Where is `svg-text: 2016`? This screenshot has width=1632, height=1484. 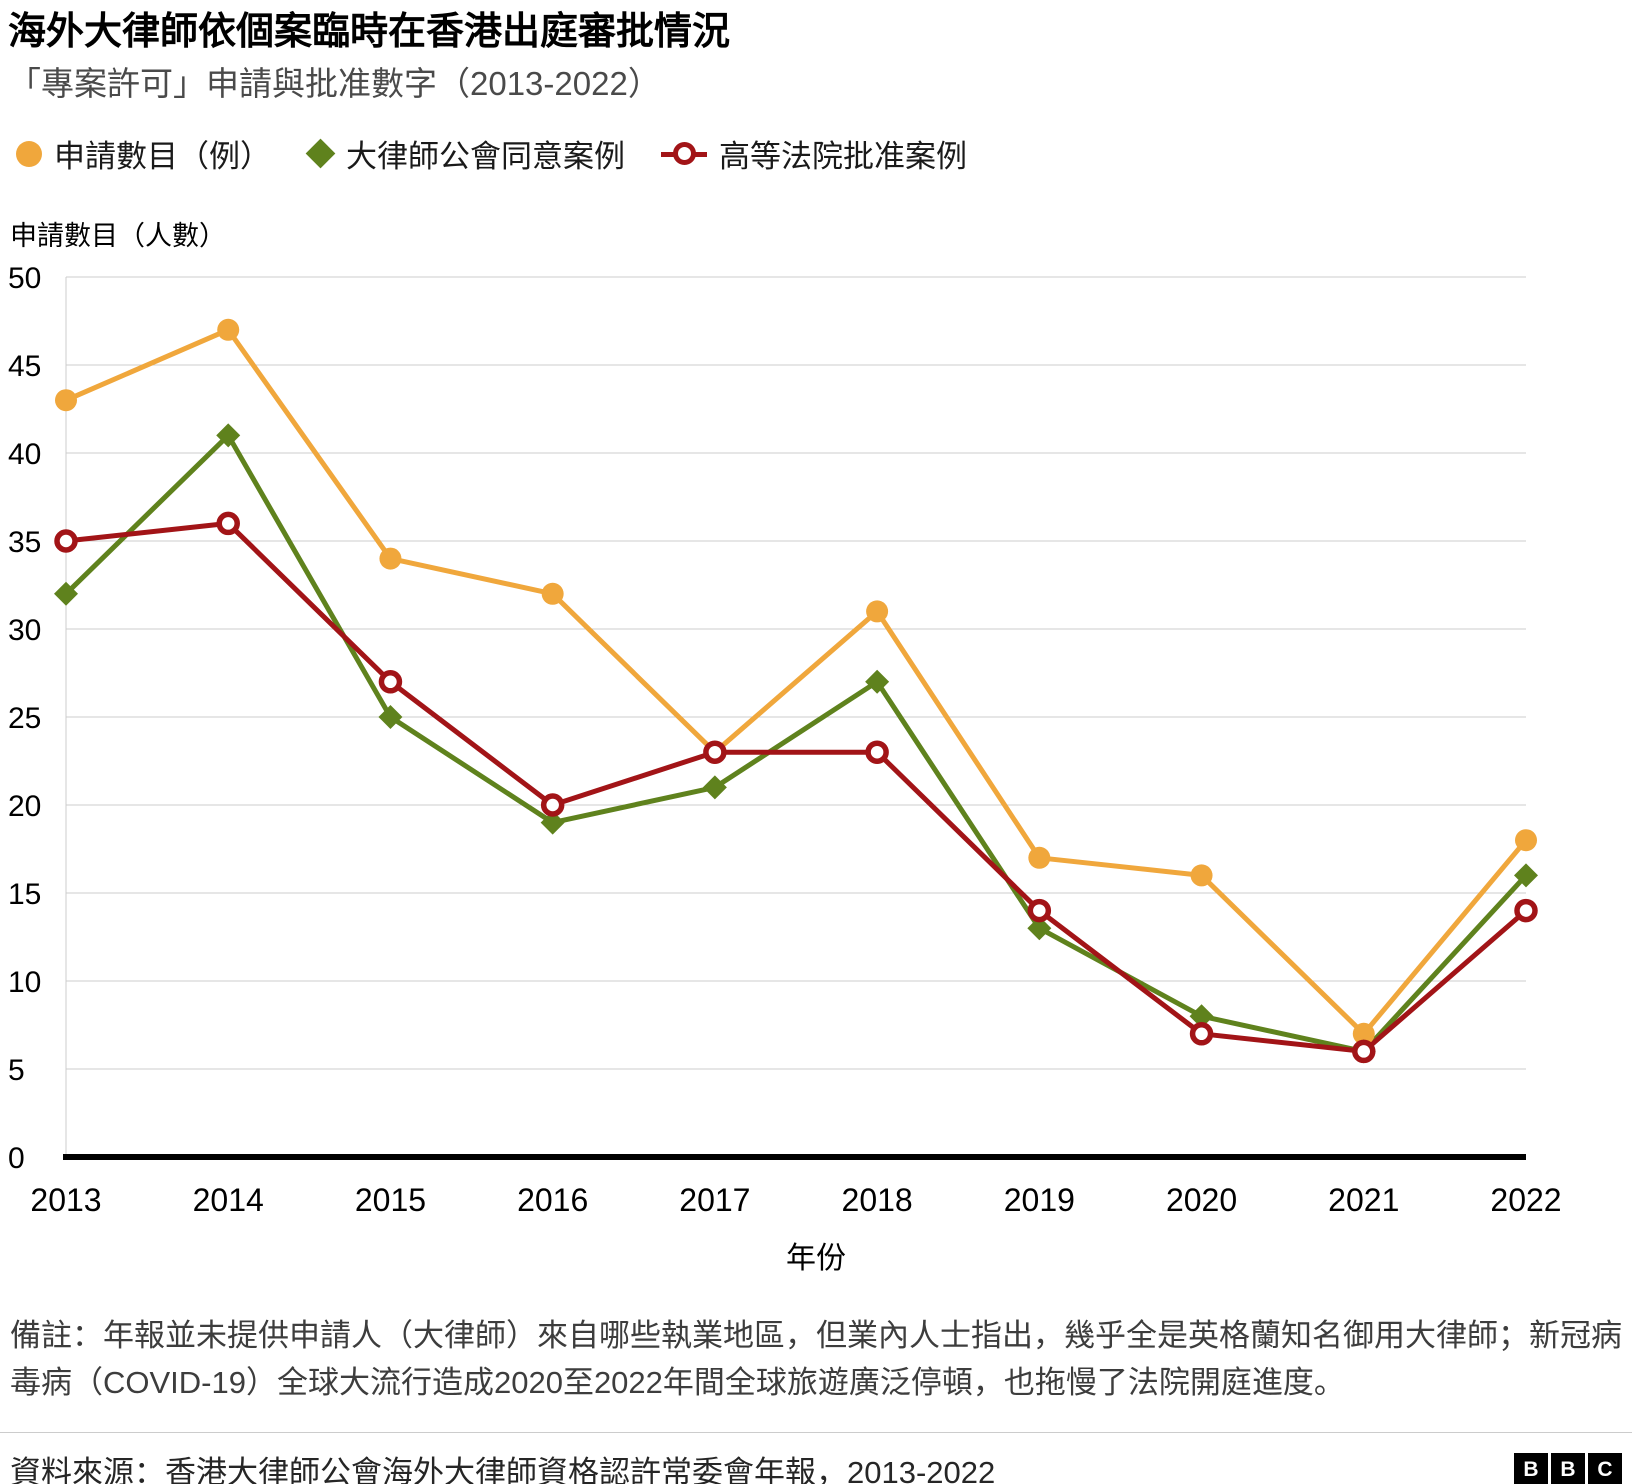 svg-text: 2016 is located at coordinates (552, 1200).